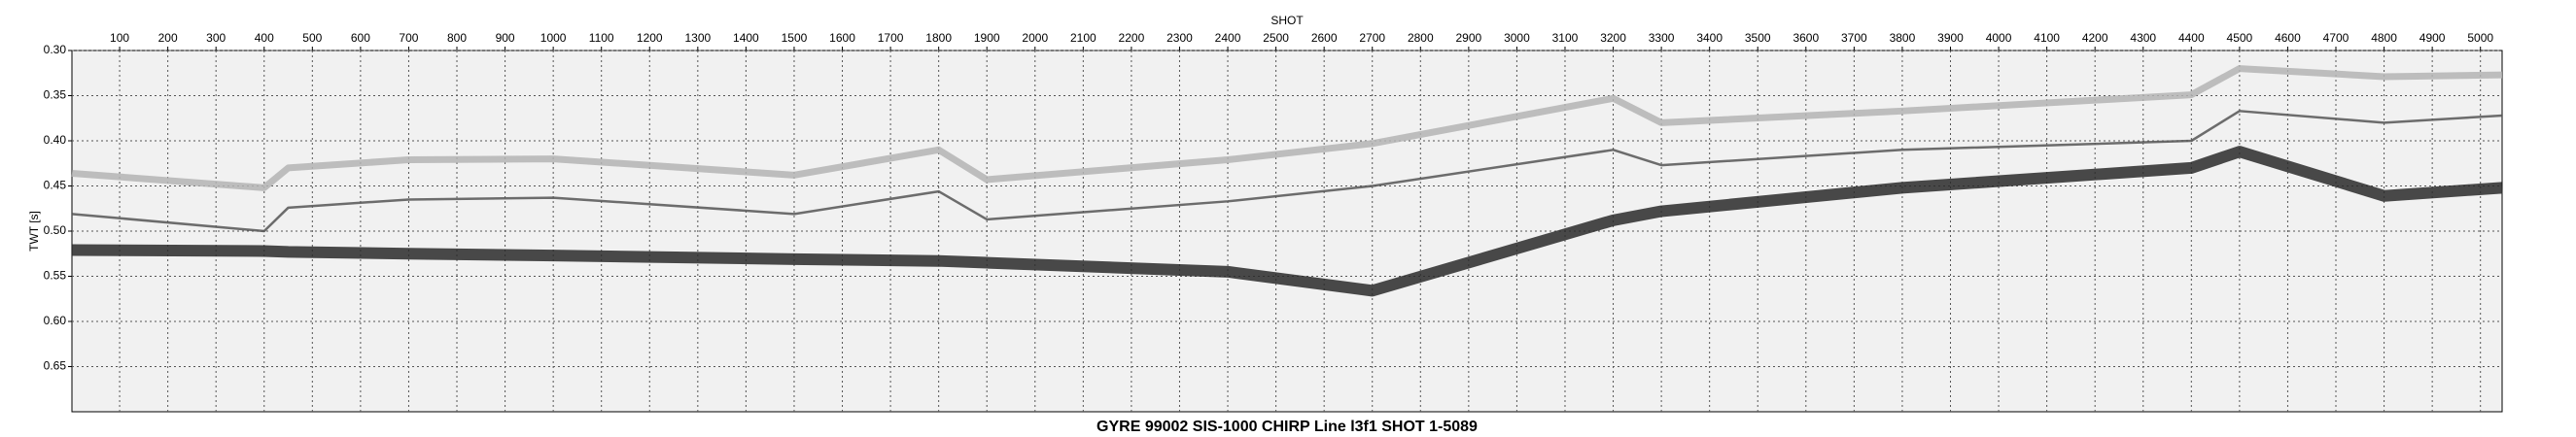  Describe the element at coordinates (264, 38) in the screenshot. I see `x-tick-label: 400` at that location.